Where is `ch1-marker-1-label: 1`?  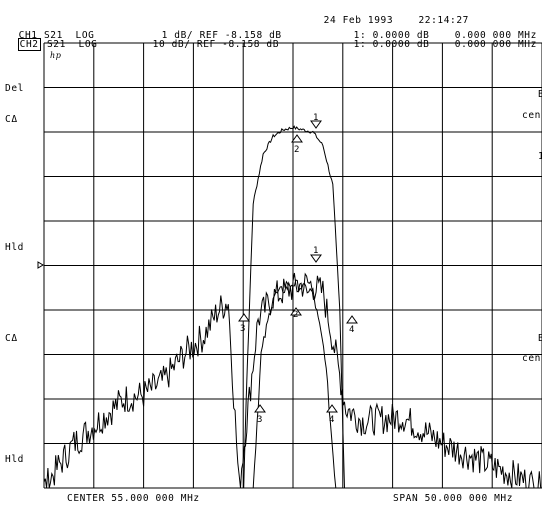 ch1-marker-1-label: 1 is located at coordinates (315, 118).